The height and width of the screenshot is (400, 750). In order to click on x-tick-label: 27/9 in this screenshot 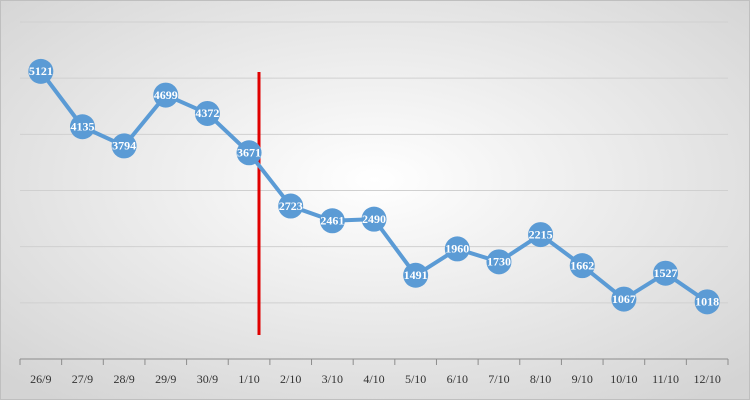, I will do `click(82, 379)`.